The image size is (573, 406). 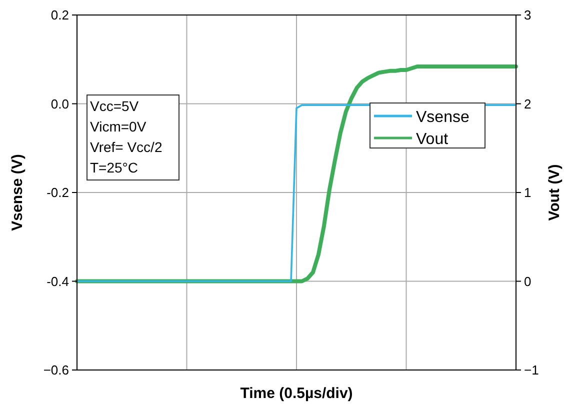 I want to click on y-tick-label: 0.0, so click(x=59, y=104).